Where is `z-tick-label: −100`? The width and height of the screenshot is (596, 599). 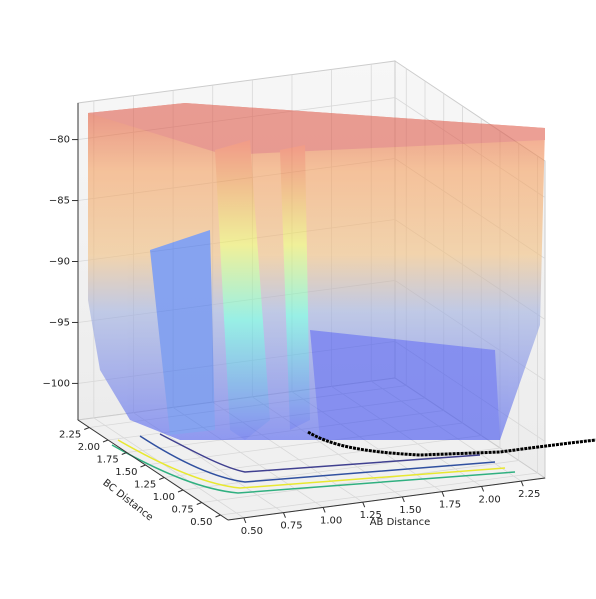 z-tick-label: −100 is located at coordinates (56, 383).